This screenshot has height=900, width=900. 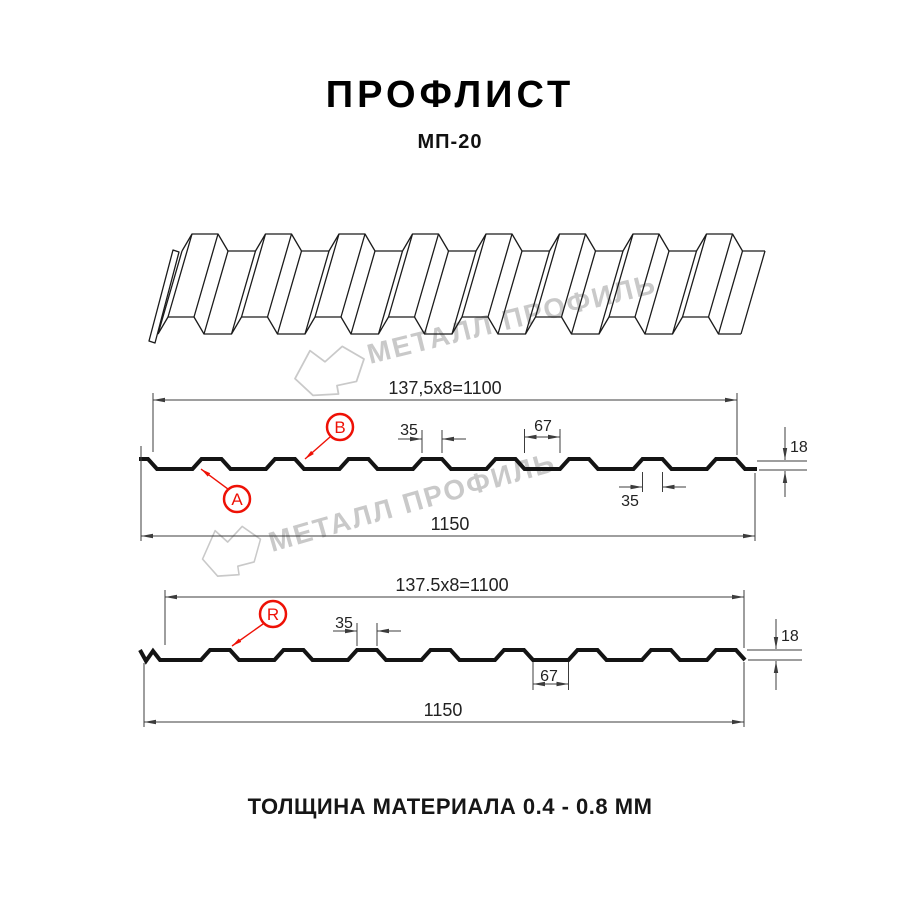 What do you see at coordinates (226, 491) in the screenshot?
I see `callout-a: A` at bounding box center [226, 491].